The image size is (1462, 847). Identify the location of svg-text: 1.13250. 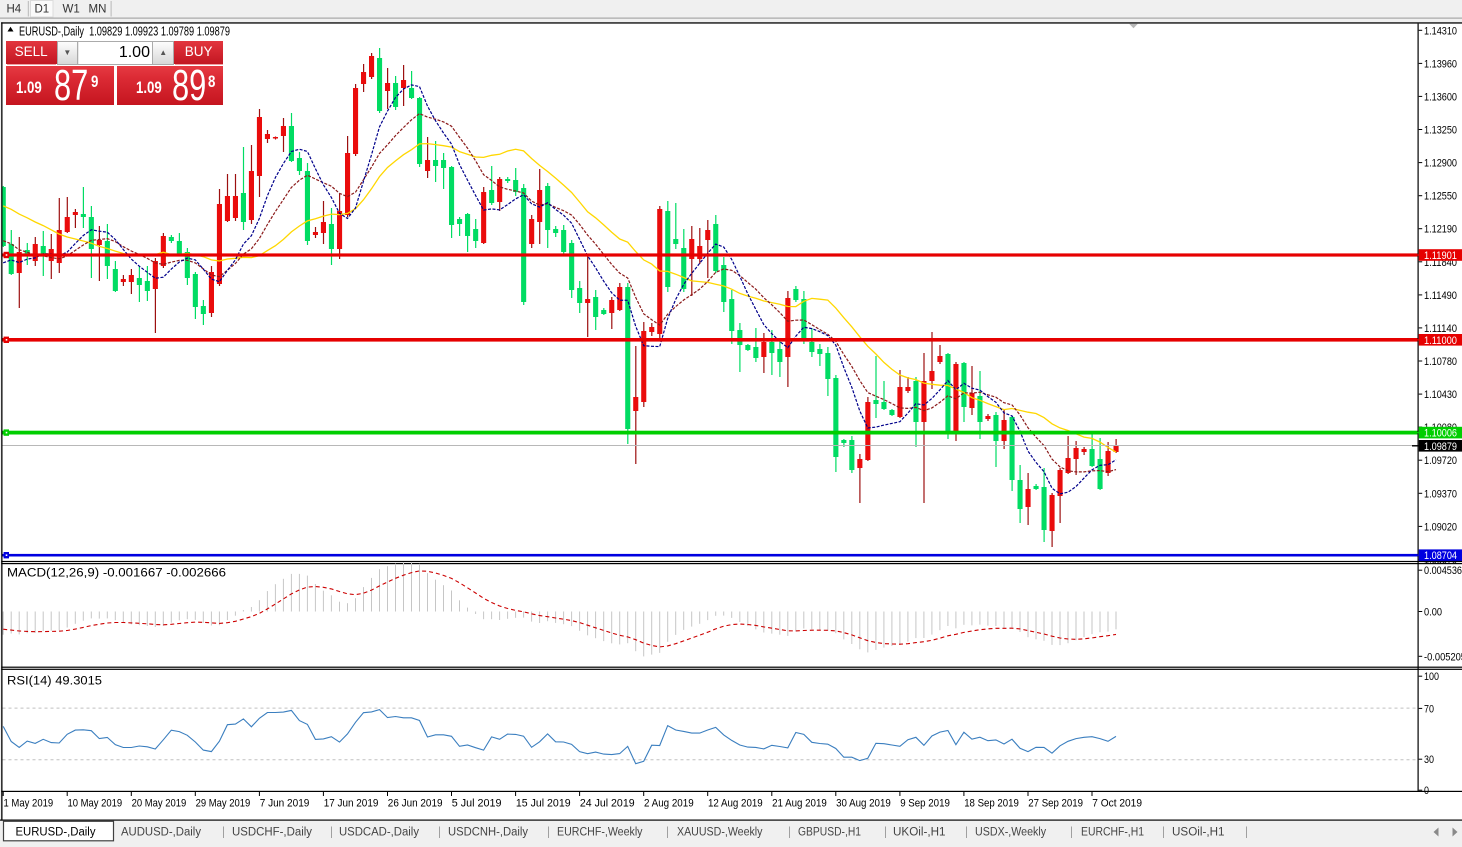
(1440, 131).